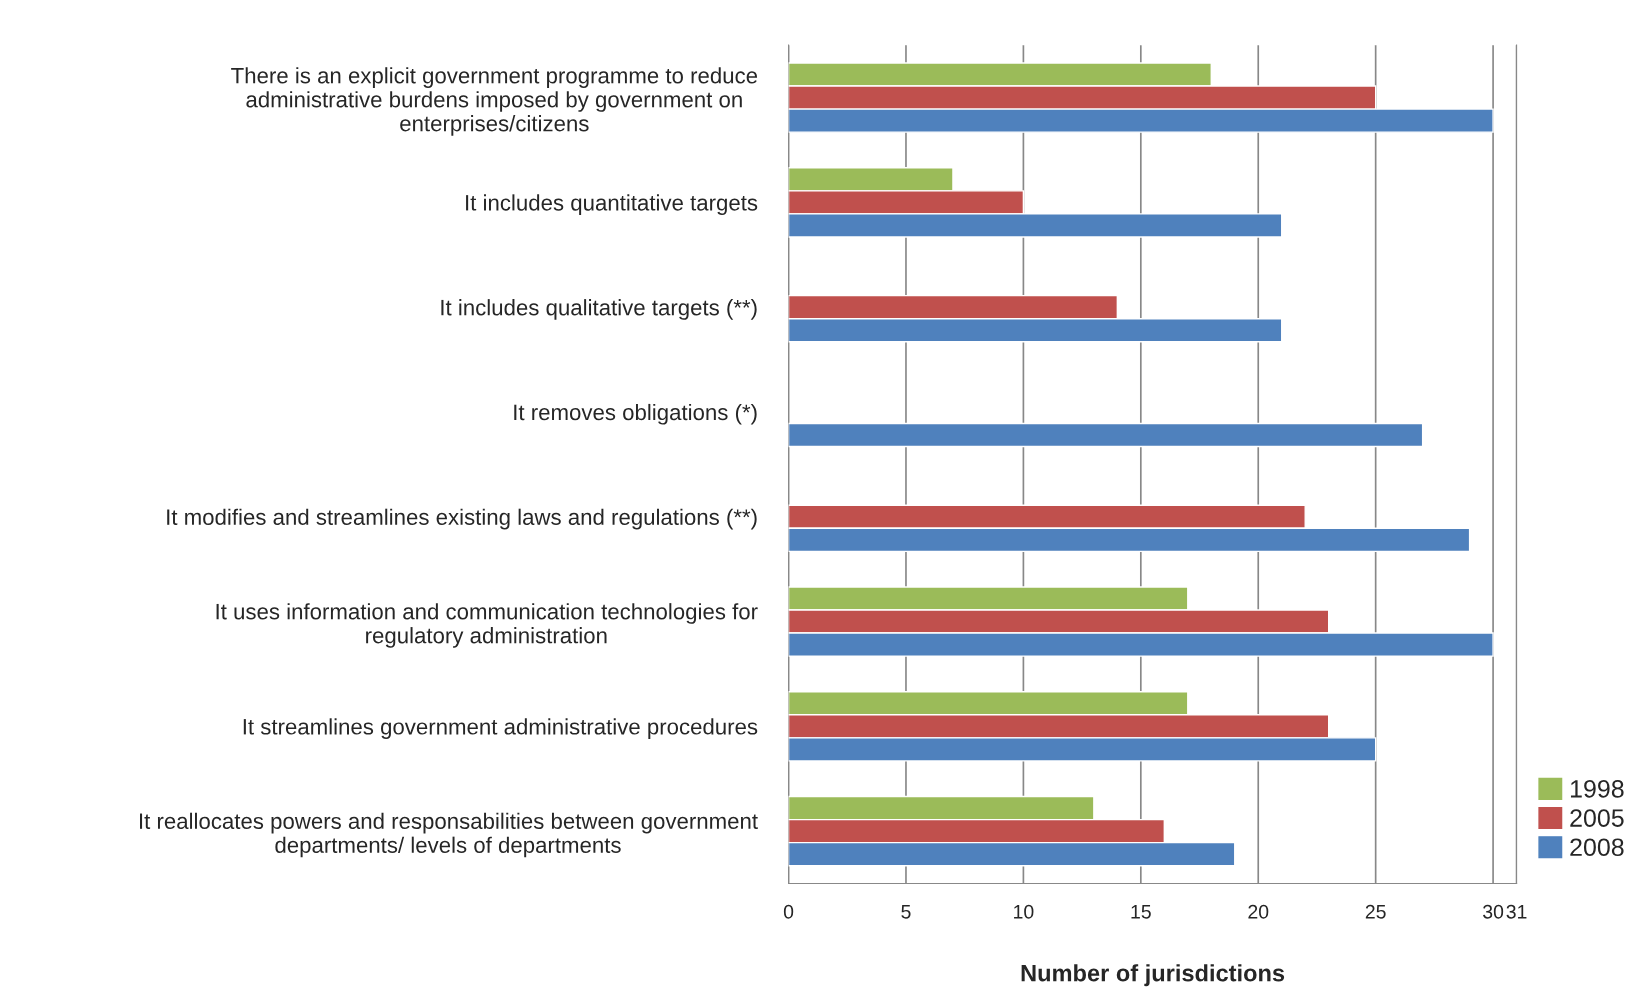 The width and height of the screenshot is (1636, 1004). What do you see at coordinates (448, 835) in the screenshot?
I see `y-tick-label: It reallocates powers and responsabilities between government departments/ levels of departments` at bounding box center [448, 835].